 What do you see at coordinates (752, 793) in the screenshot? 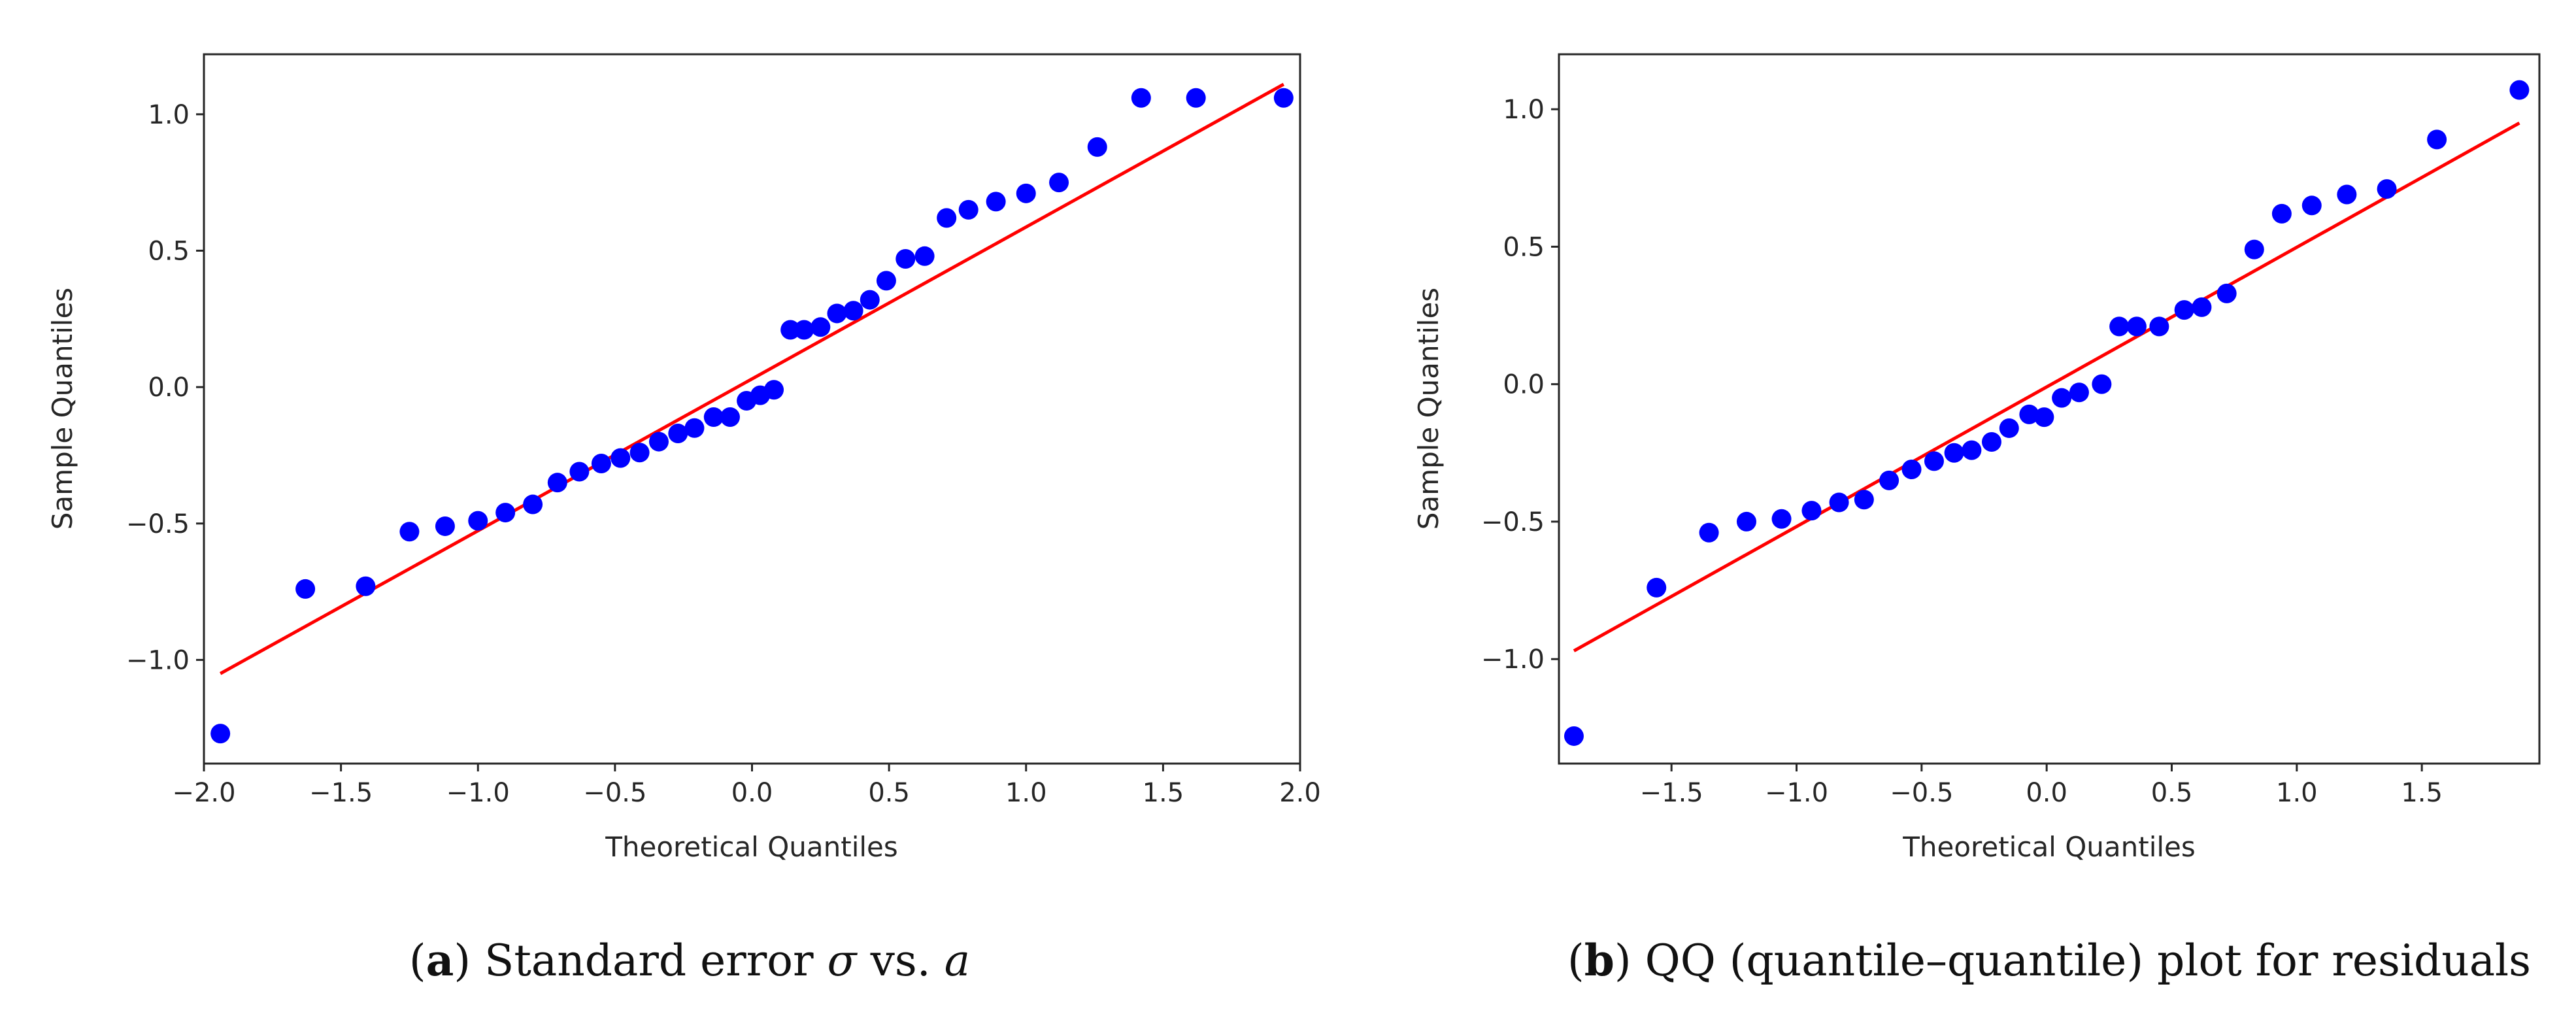
I see `x-tick-label-a: 0.0` at bounding box center [752, 793].